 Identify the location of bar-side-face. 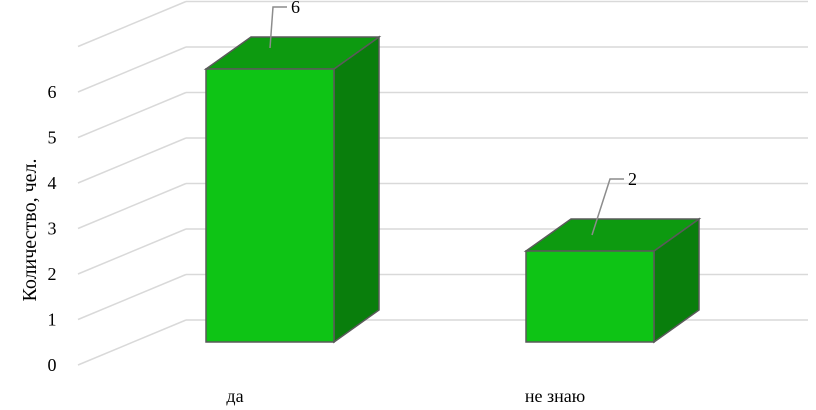
(356, 189).